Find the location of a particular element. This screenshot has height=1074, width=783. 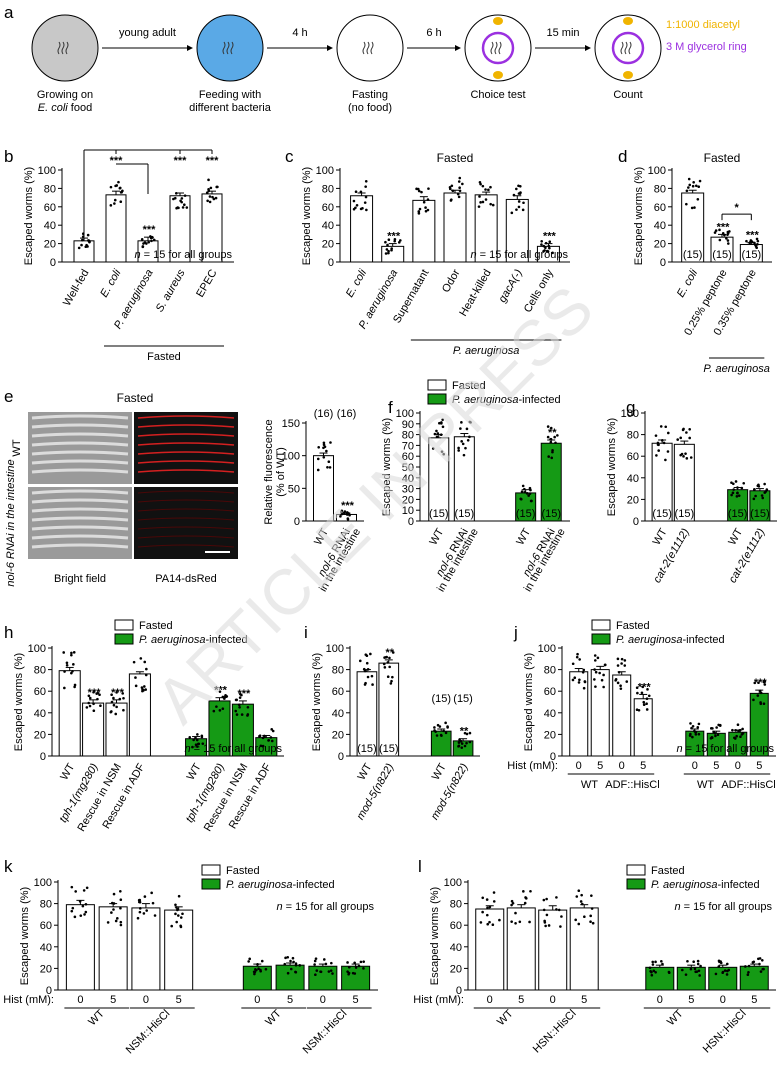

x-axis-prefix: Hist (mM): is located at coordinates (28, 1000).